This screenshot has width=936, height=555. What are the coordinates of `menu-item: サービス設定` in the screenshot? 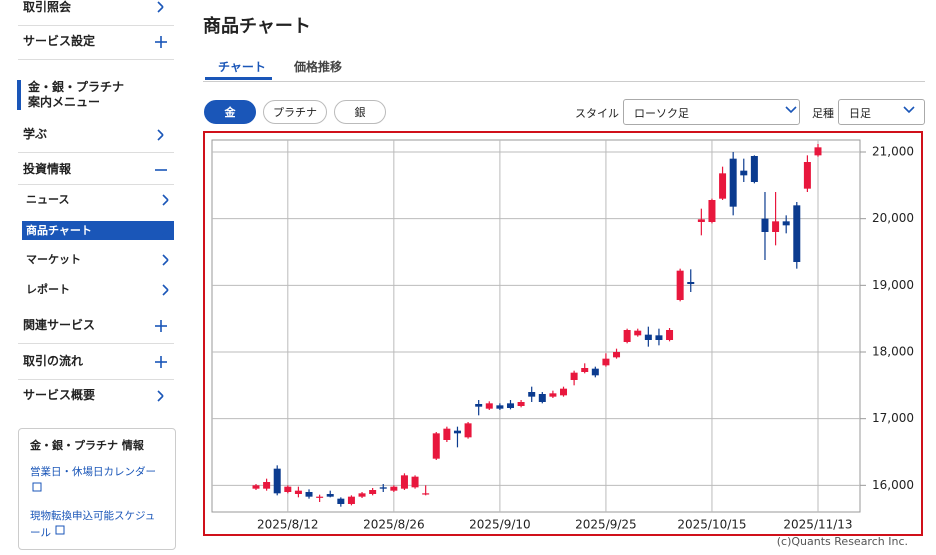 It's located at (59, 41).